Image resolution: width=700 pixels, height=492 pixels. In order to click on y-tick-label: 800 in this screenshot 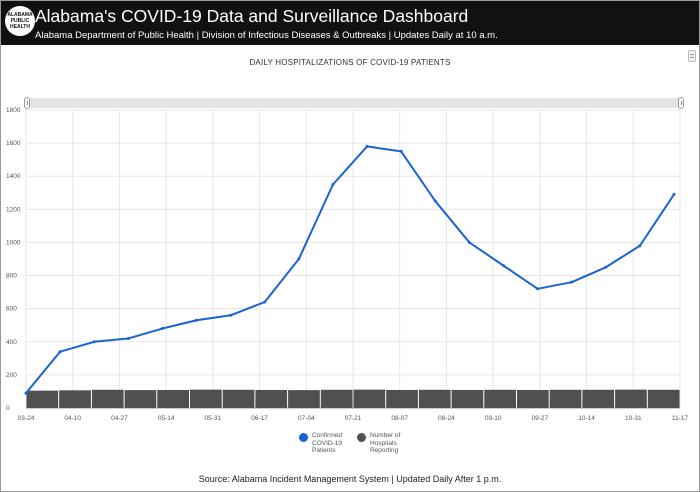, I will do `click(11, 276)`.